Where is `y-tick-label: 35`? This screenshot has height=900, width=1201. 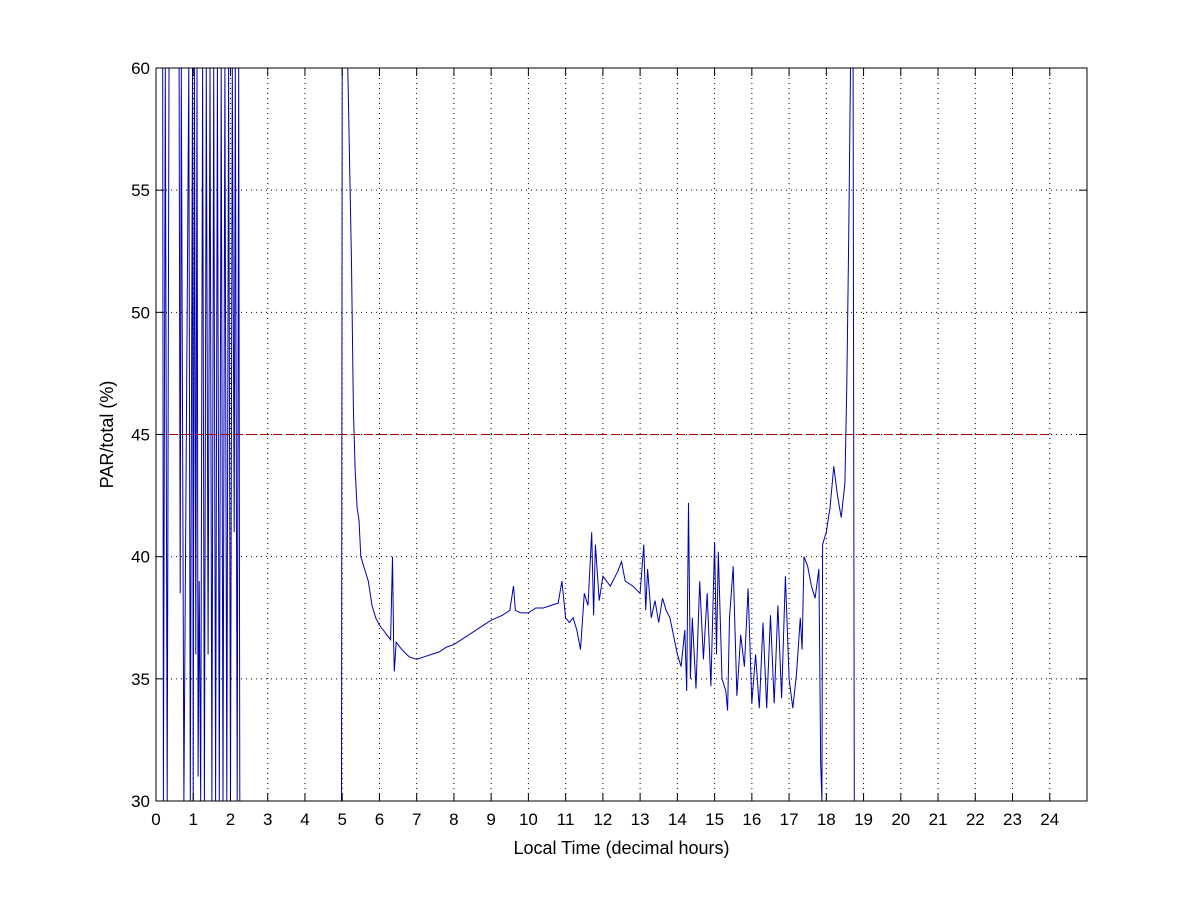 y-tick-label: 35 is located at coordinates (140, 679).